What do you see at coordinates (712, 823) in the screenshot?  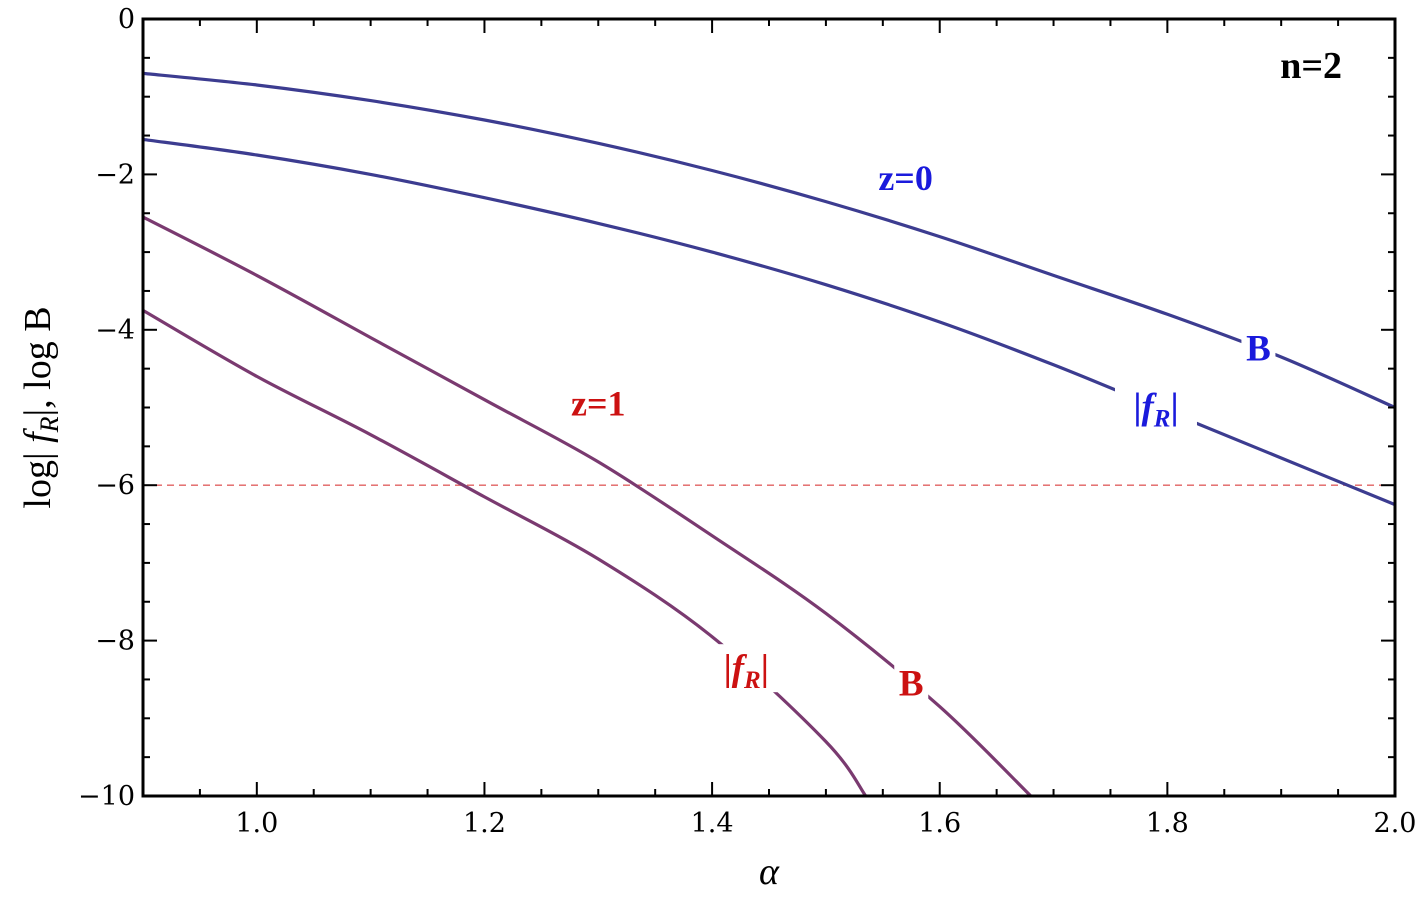 I see `x-tick-label: 1.4` at bounding box center [712, 823].